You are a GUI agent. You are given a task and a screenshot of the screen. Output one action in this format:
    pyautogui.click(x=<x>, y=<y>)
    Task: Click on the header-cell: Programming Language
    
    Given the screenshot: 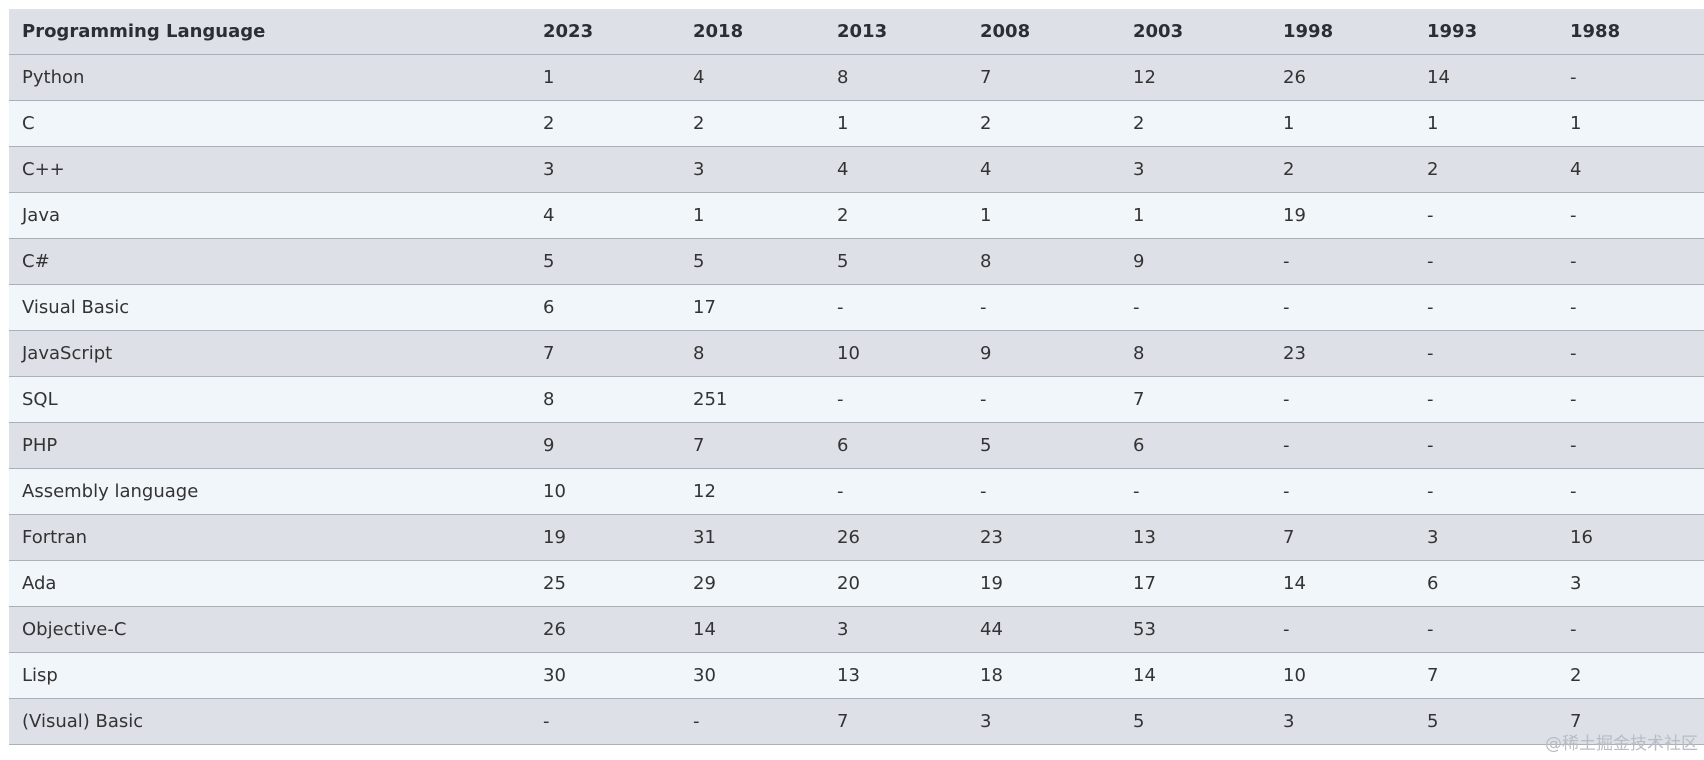 What is the action you would take?
    pyautogui.click(x=269, y=32)
    